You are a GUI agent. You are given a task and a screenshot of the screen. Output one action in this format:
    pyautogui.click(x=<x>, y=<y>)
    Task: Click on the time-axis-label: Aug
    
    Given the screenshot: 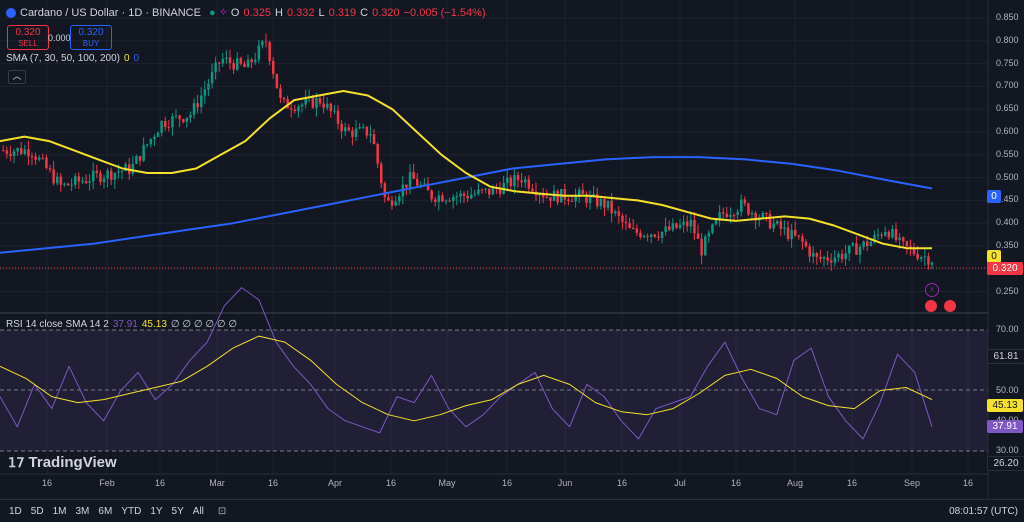 What is the action you would take?
    pyautogui.click(x=795, y=483)
    